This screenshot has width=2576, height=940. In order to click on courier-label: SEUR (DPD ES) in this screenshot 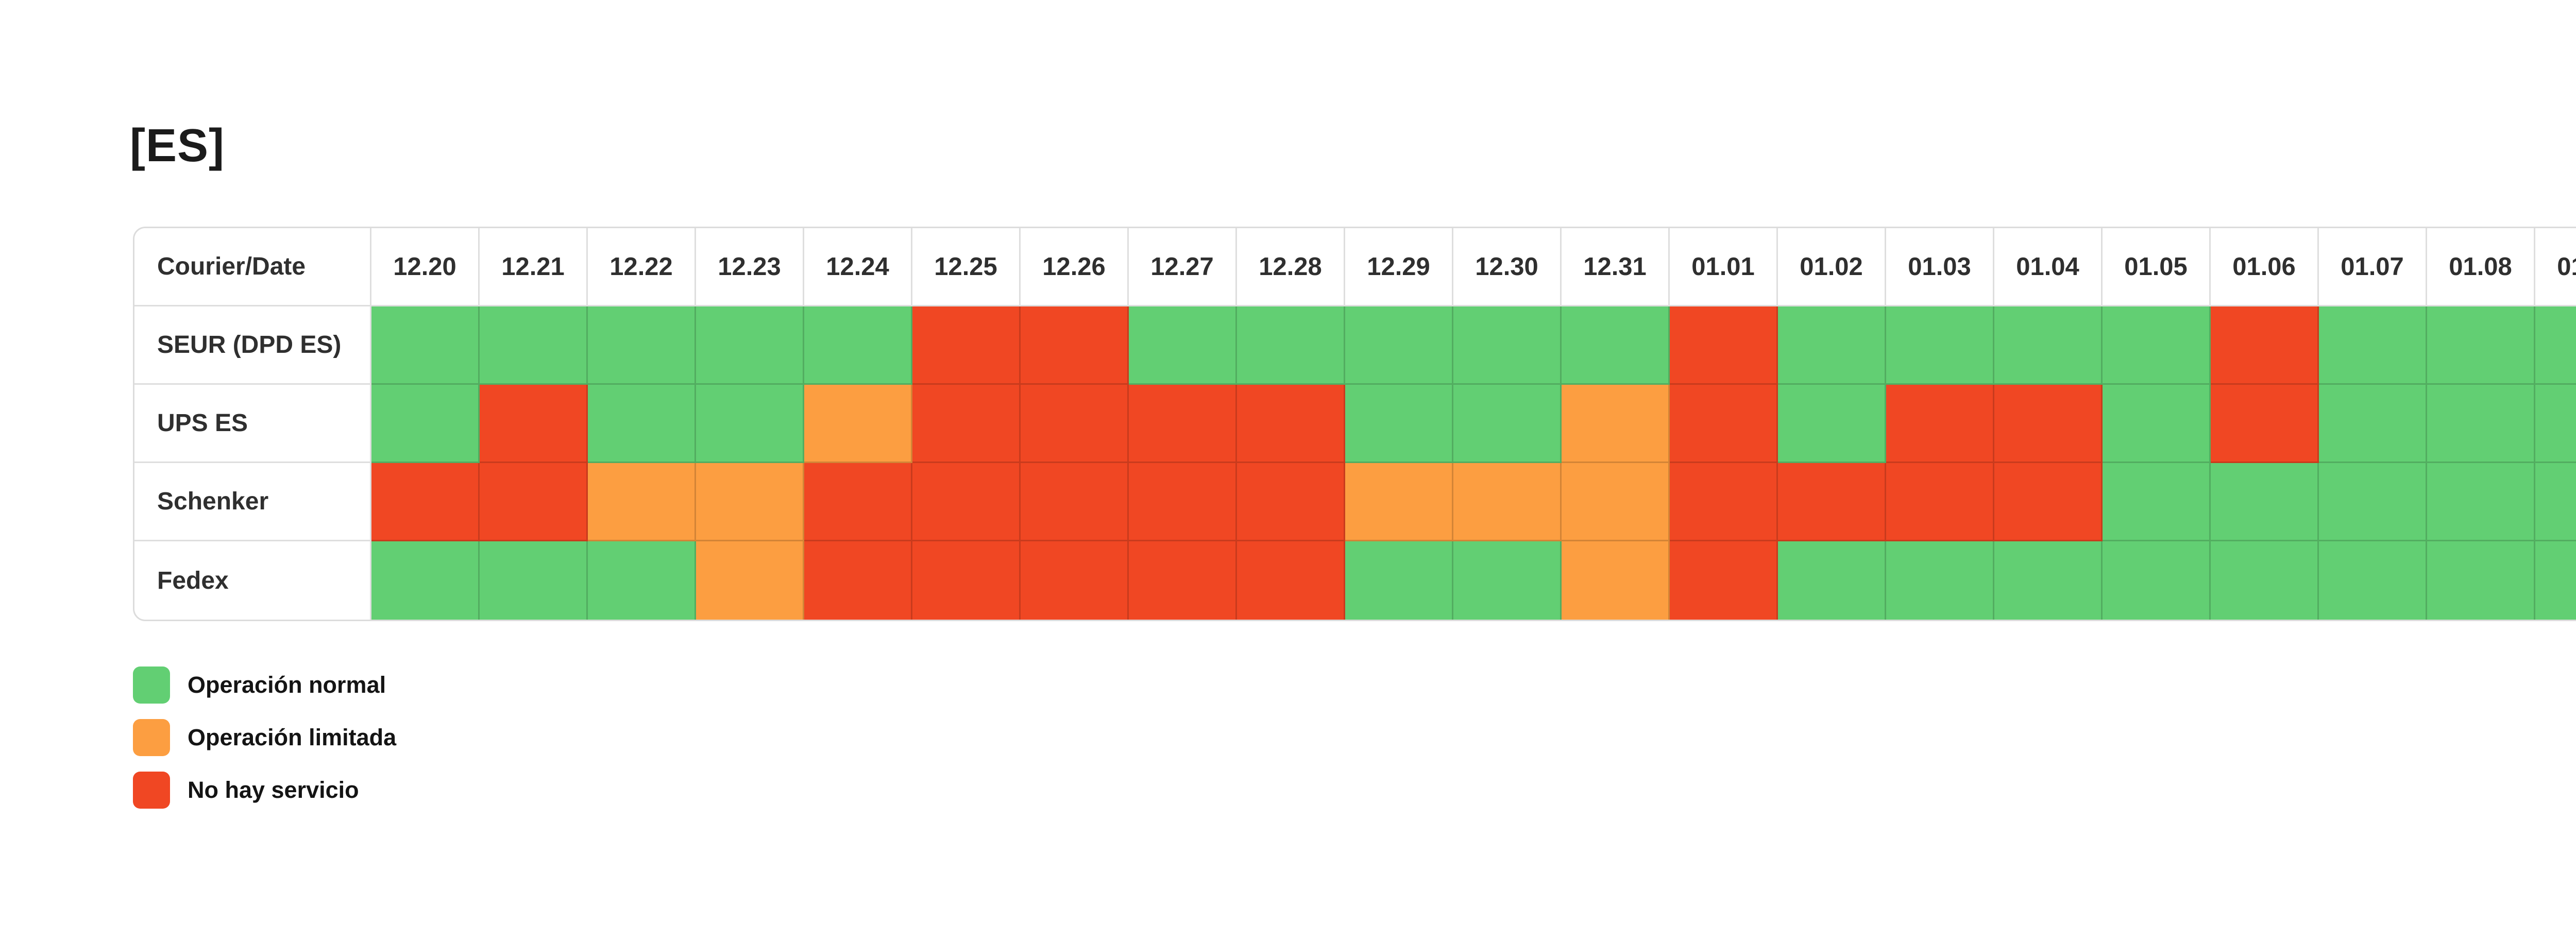, I will do `click(252, 345)`.